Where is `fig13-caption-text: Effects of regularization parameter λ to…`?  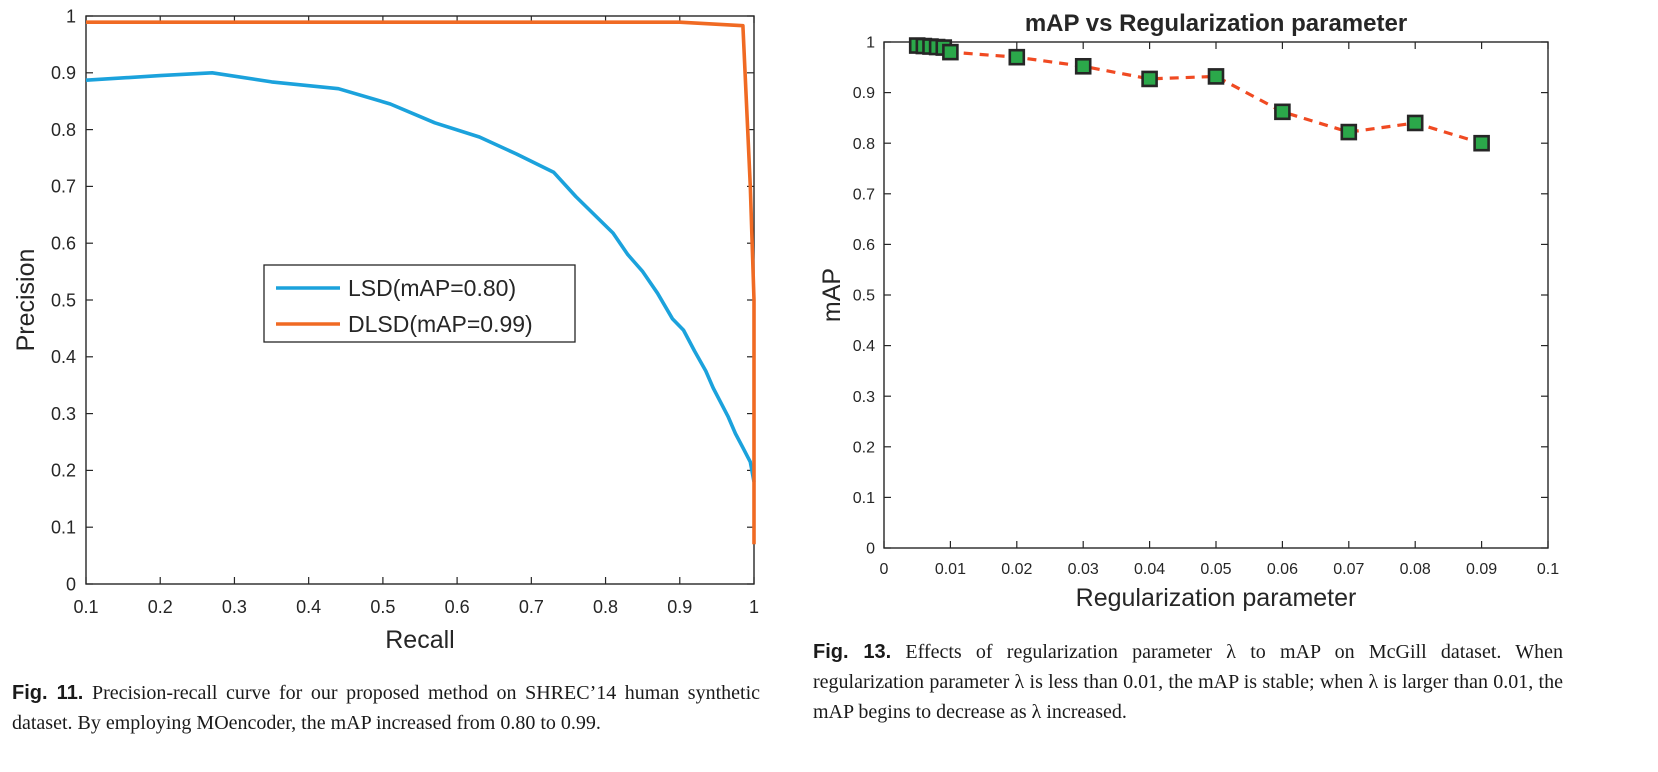 fig13-caption-text: Effects of regularization parameter λ to… is located at coordinates (1188, 682).